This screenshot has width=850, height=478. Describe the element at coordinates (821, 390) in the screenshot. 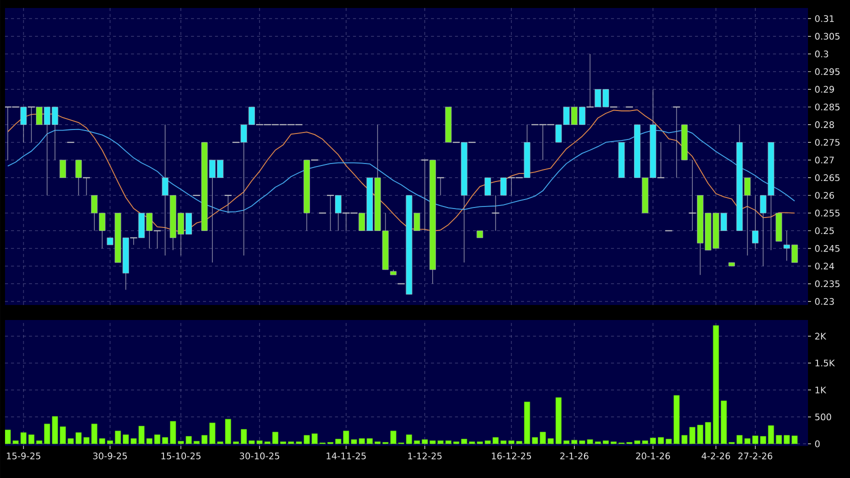

I see `y-tick-label: 1K` at that location.